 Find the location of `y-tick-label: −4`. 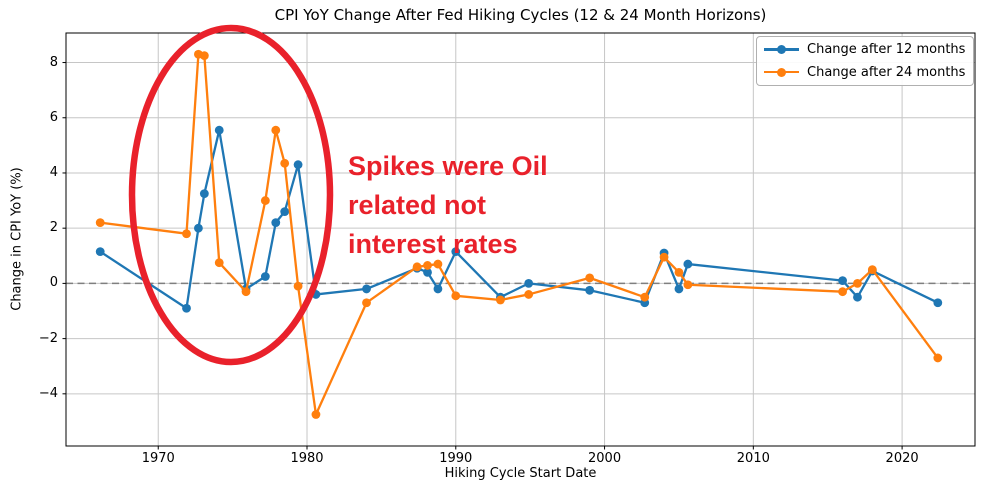

y-tick-label: −4 is located at coordinates (48, 393).